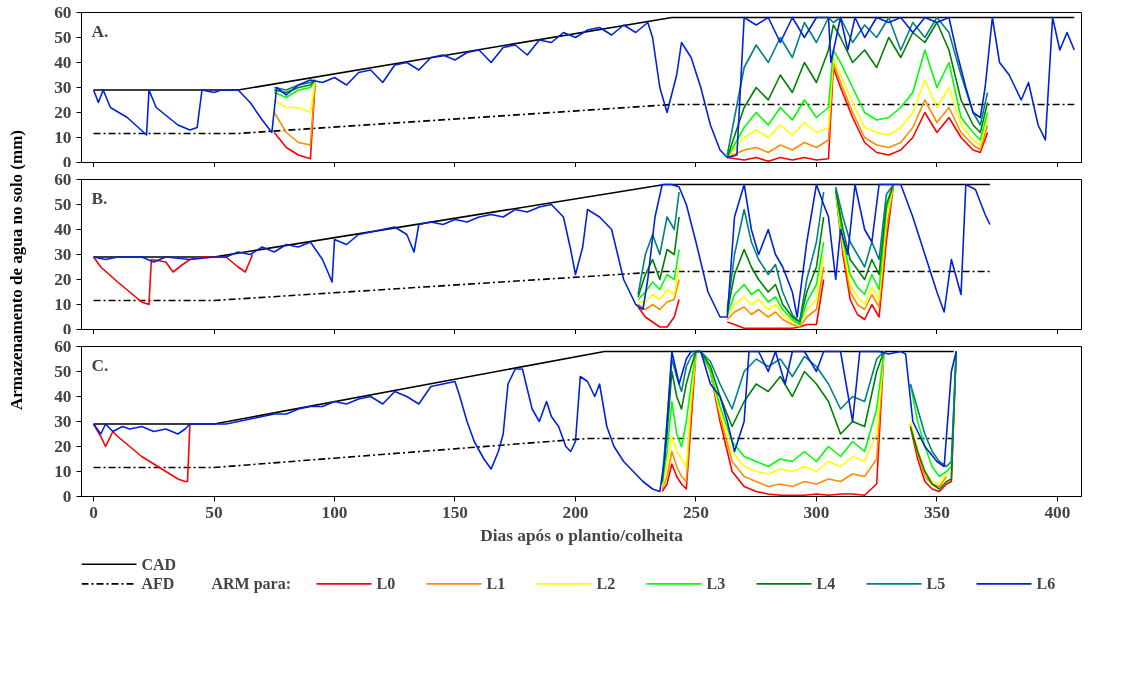  What do you see at coordinates (496, 584) in the screenshot?
I see `legend-label: L1` at bounding box center [496, 584].